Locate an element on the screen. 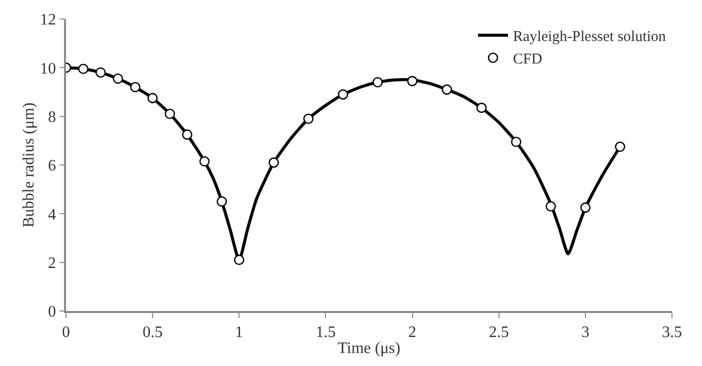  y-tick-label: 10 is located at coordinates (48, 69).